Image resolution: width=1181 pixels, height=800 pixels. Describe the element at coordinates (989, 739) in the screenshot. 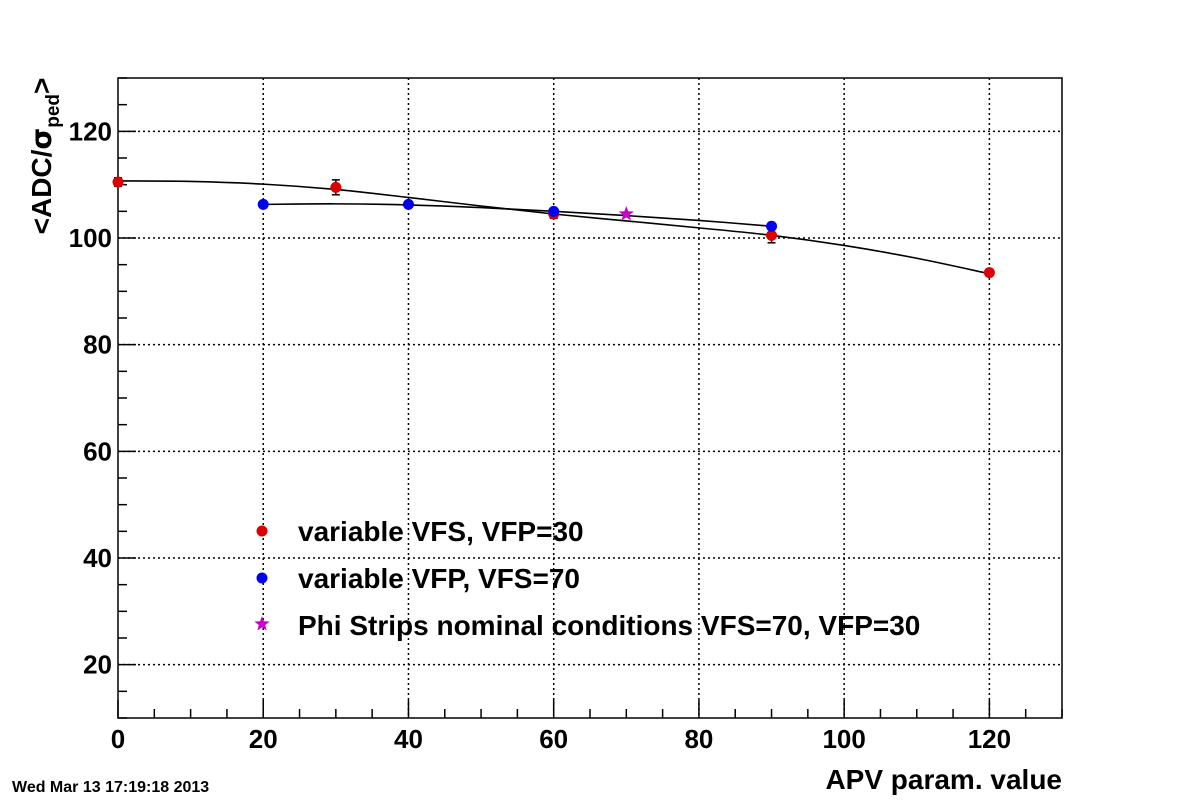

I see `x-tick-label: 120` at that location.